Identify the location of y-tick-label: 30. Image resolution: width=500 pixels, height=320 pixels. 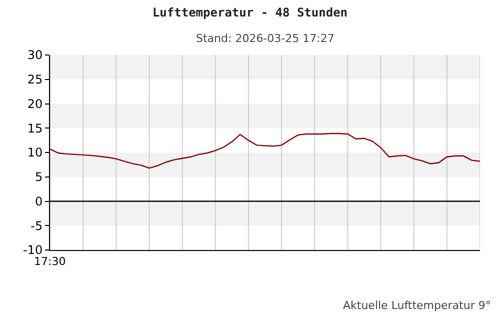
(35, 55).